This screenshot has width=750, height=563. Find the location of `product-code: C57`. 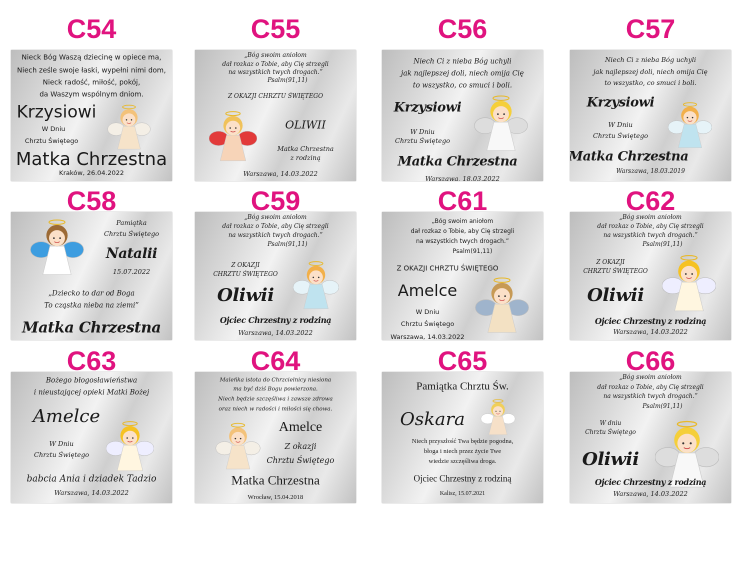

product-code: C57 is located at coordinates (650, 29).